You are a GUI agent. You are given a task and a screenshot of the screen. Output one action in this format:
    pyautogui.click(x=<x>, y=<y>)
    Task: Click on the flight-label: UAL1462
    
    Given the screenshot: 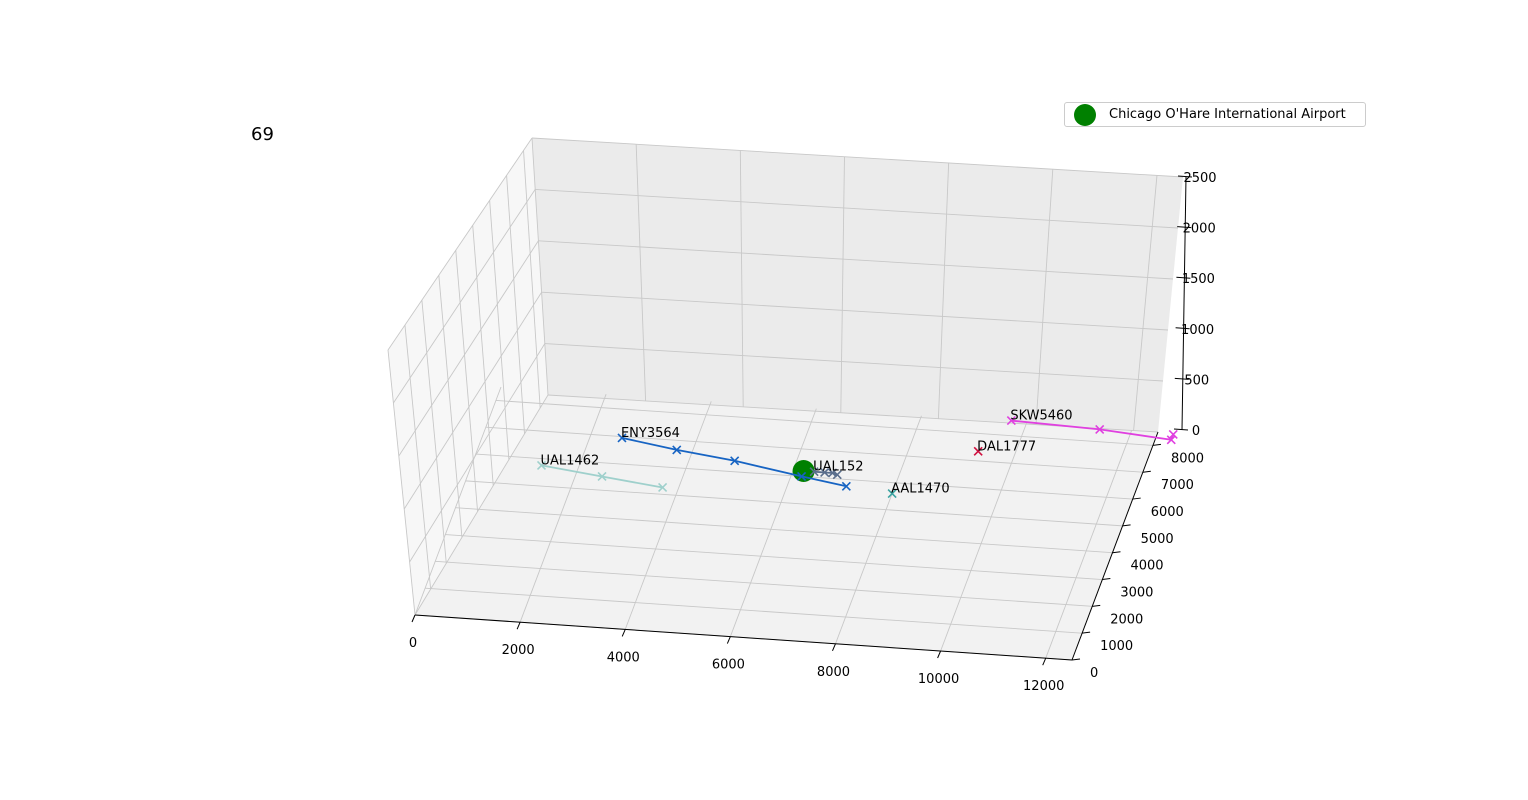 What is the action you would take?
    pyautogui.click(x=570, y=460)
    